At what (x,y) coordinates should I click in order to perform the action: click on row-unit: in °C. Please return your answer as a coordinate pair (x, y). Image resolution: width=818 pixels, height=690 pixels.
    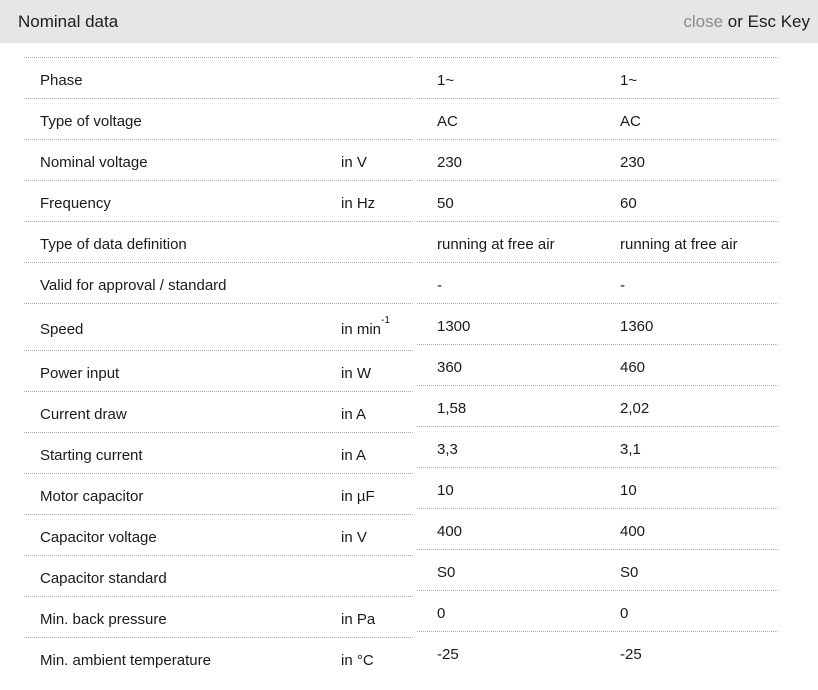
    Looking at the image, I should click on (377, 660).